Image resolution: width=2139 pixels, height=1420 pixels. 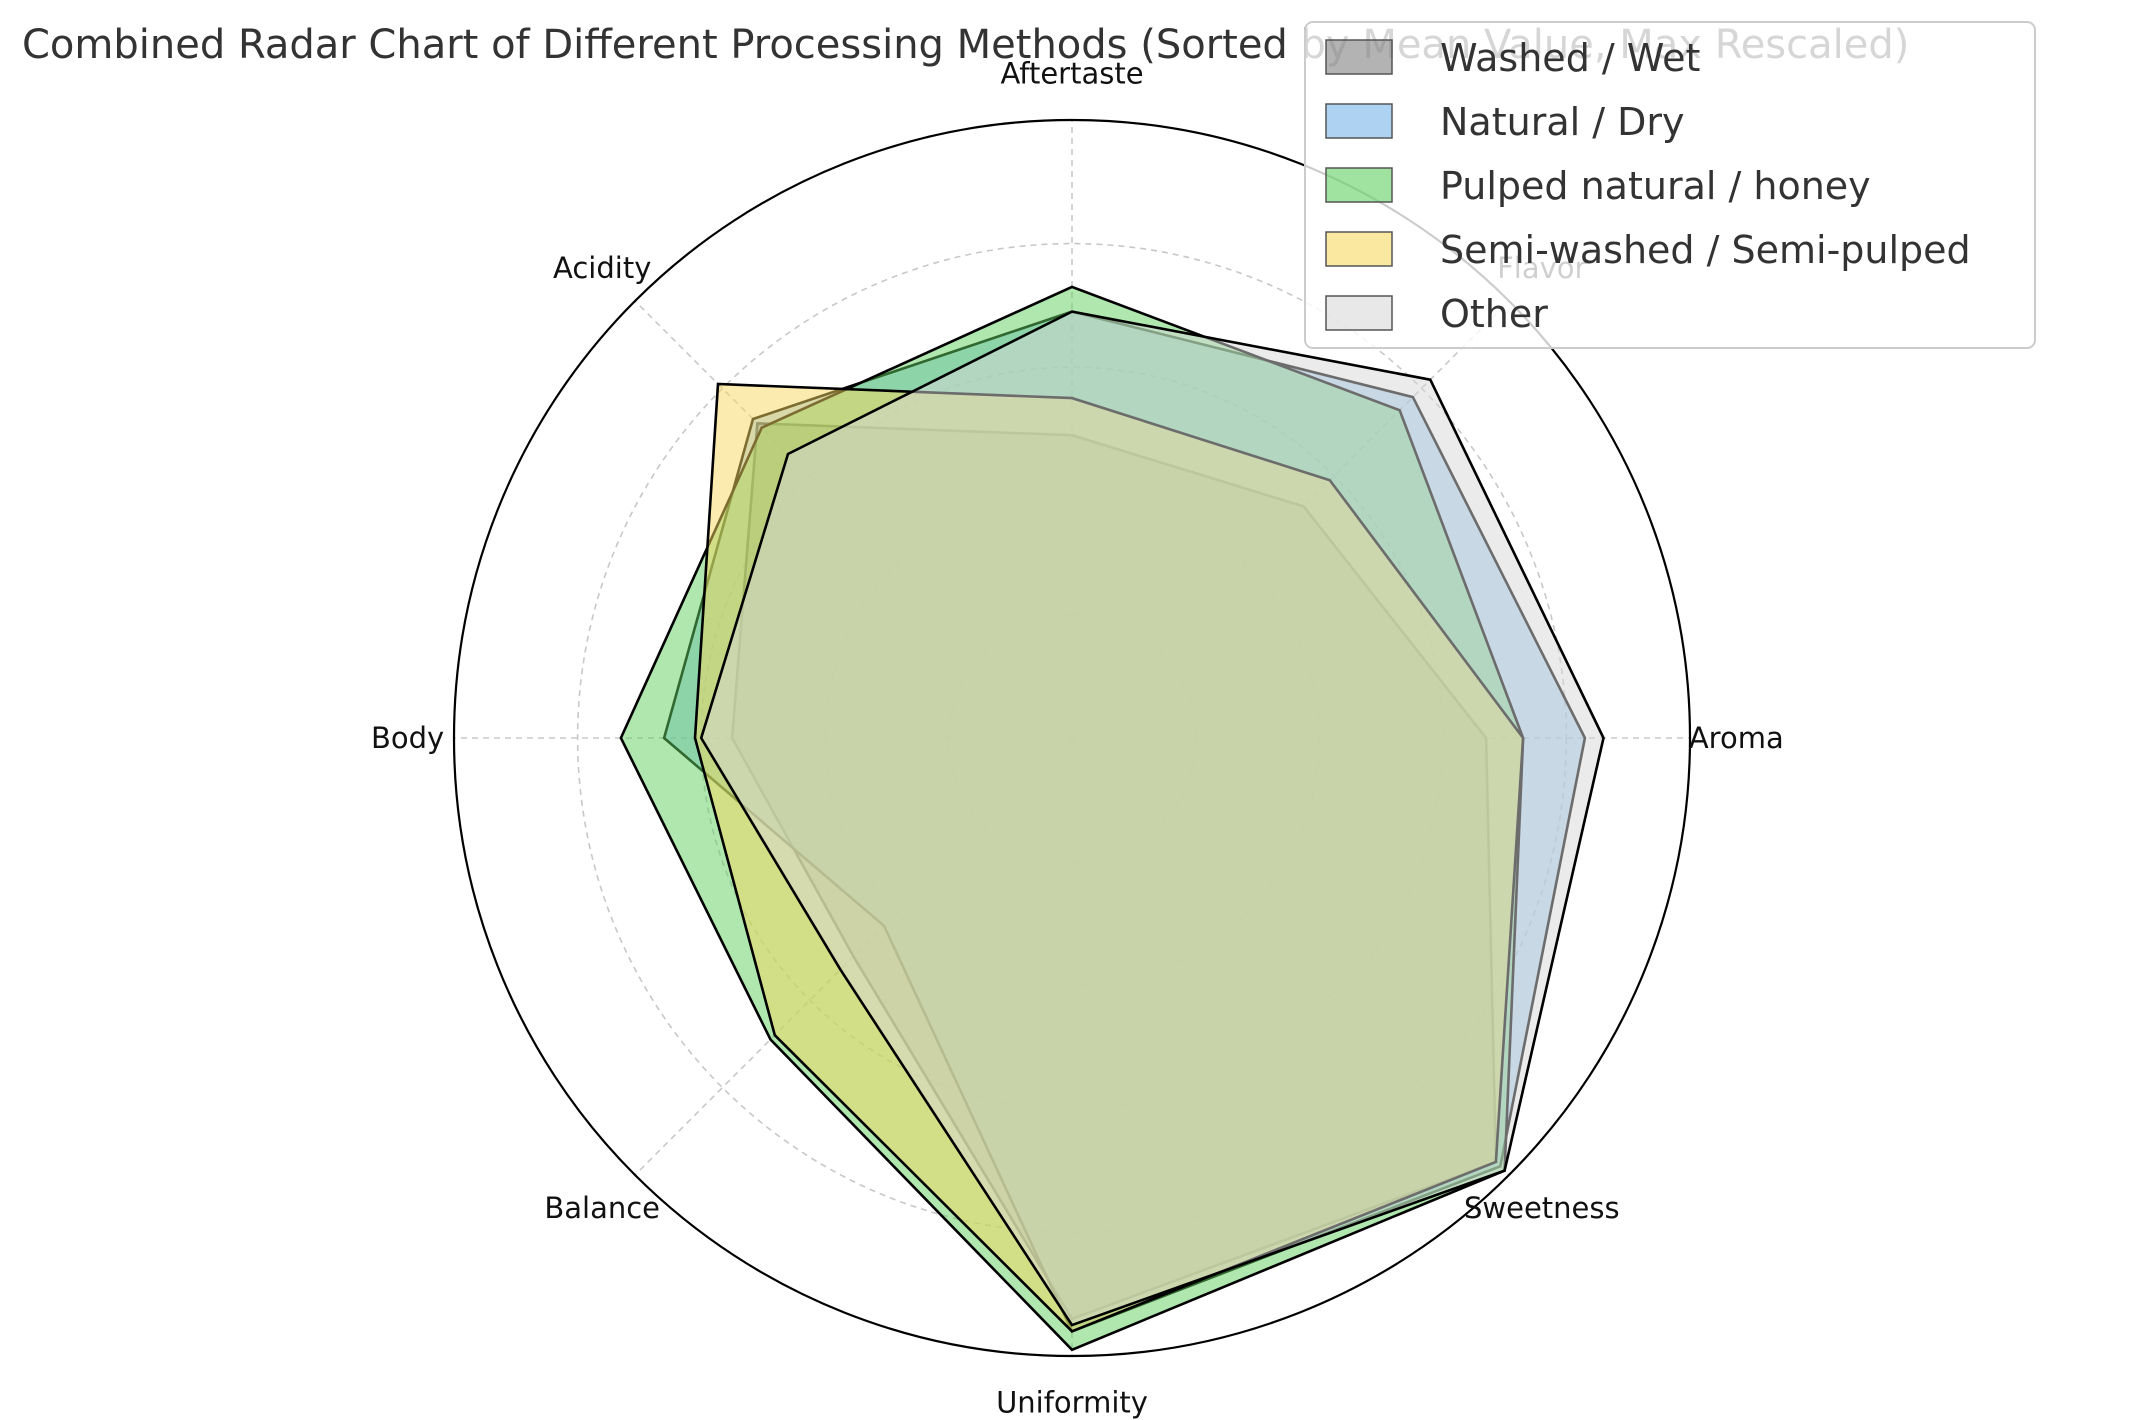 What do you see at coordinates (1072, 1402) in the screenshot?
I see `axis-label-uniformity: Uniformity` at bounding box center [1072, 1402].